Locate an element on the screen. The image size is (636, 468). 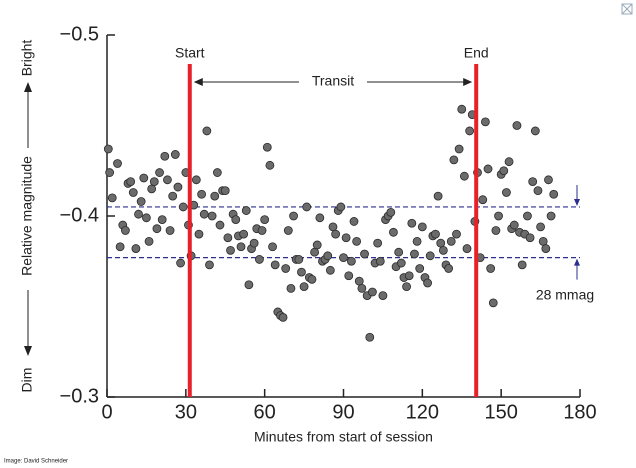
y-tick-label: −0.3 is located at coordinates (79, 396).